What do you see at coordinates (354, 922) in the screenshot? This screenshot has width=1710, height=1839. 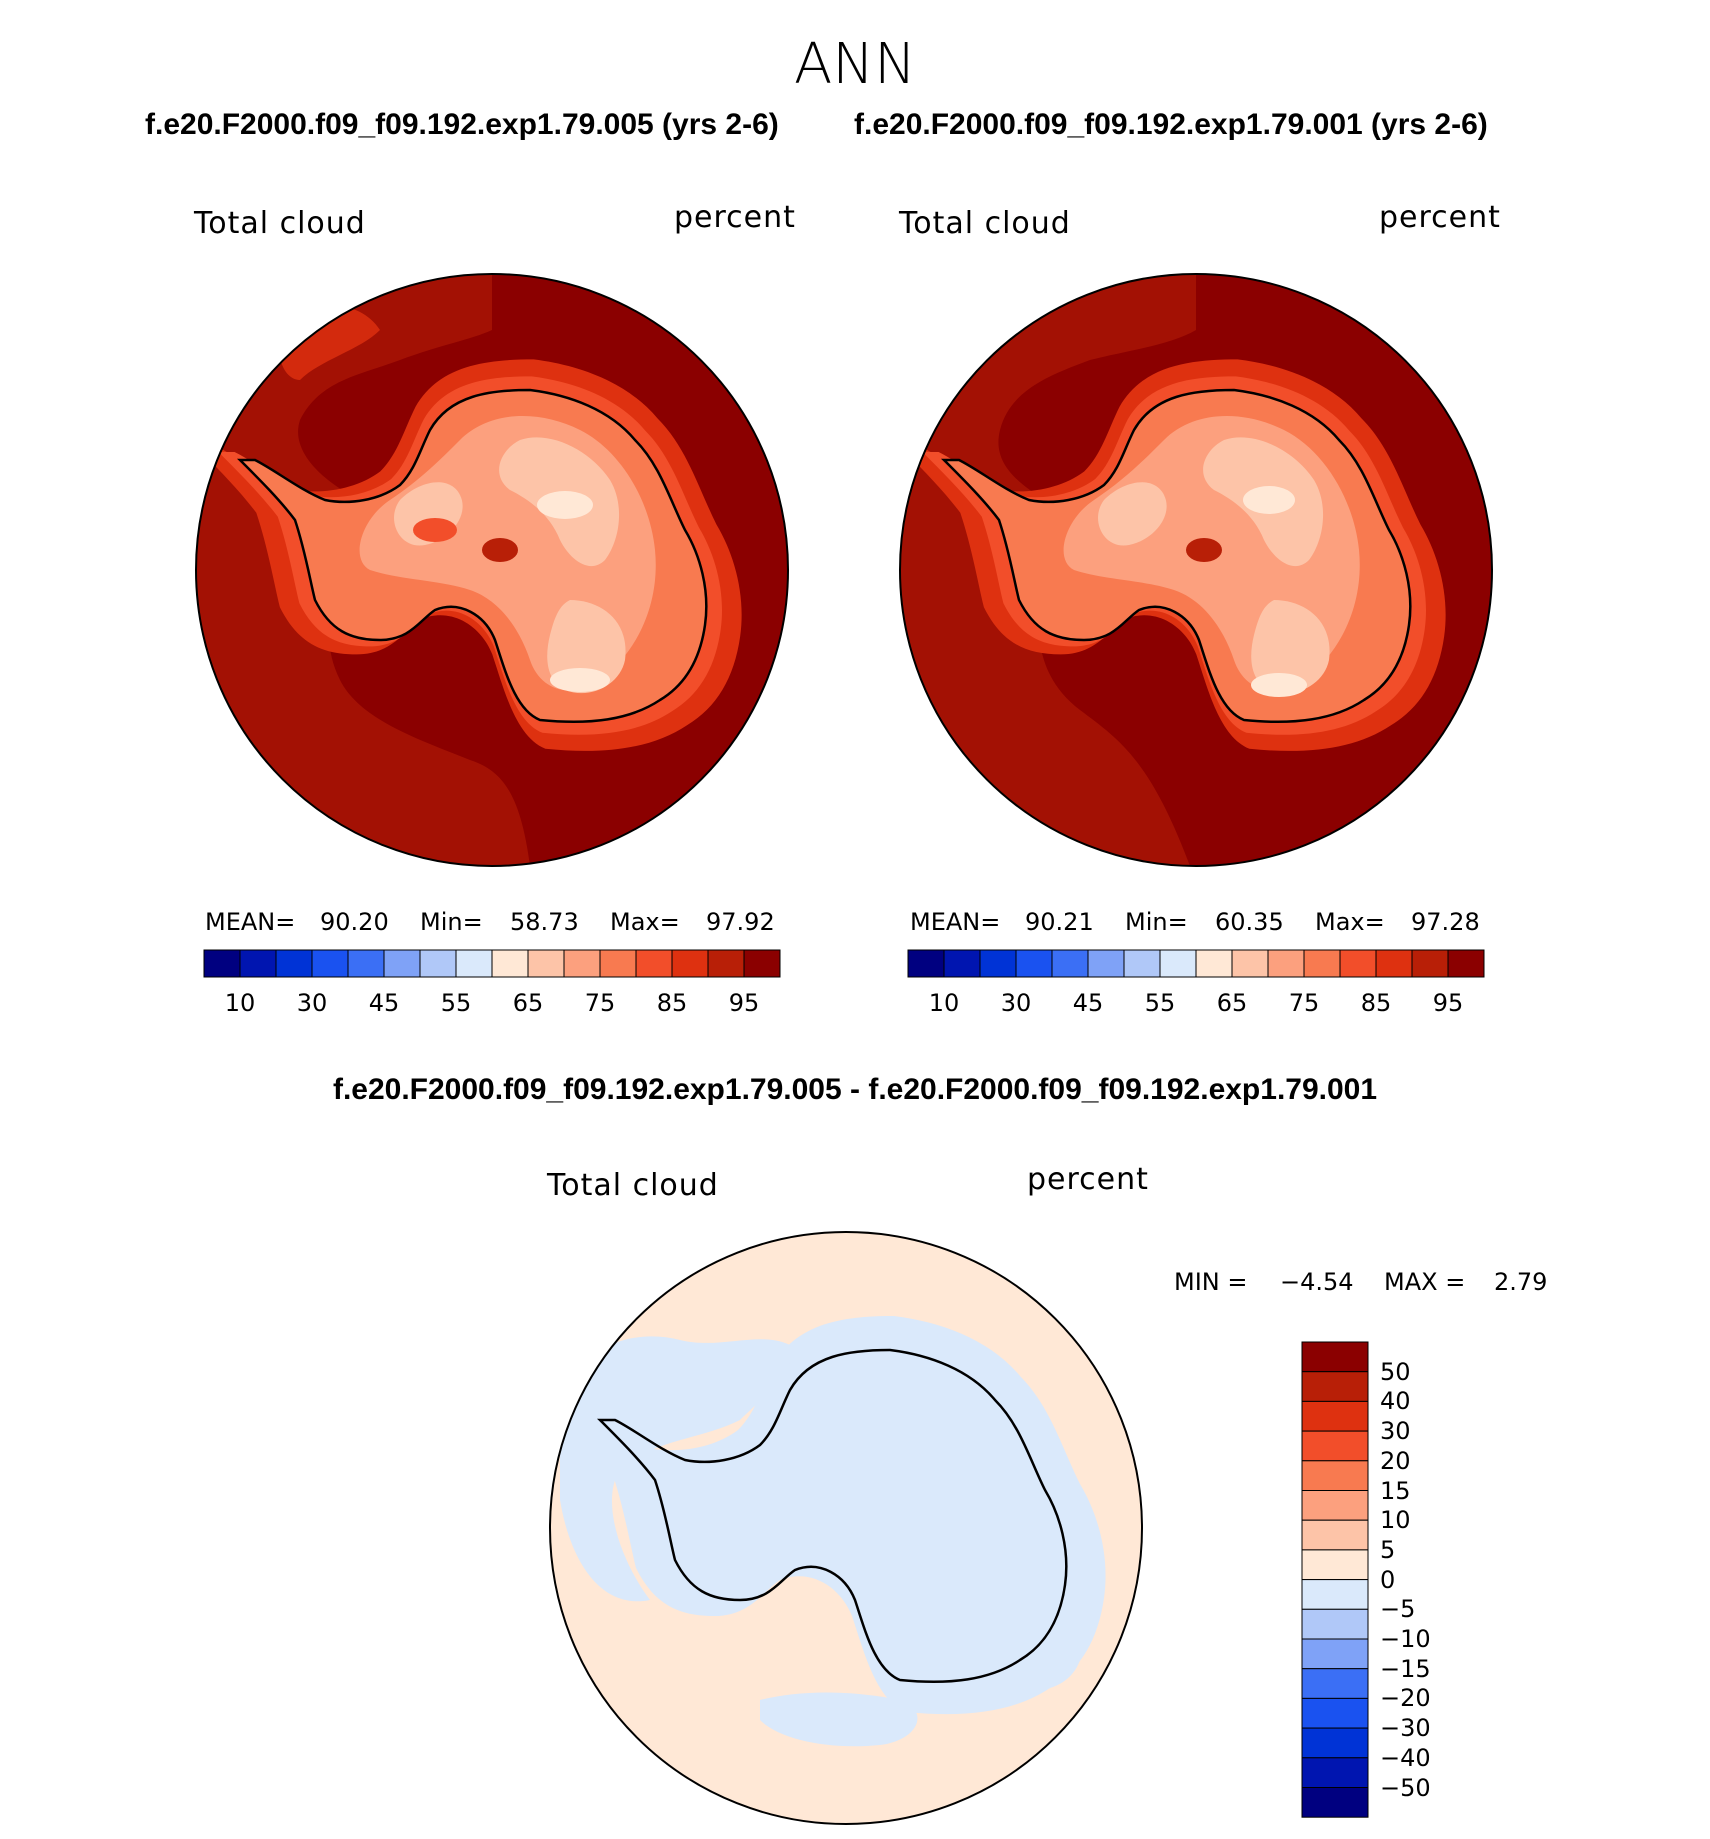 I see `panel-a-mean: 90.20` at bounding box center [354, 922].